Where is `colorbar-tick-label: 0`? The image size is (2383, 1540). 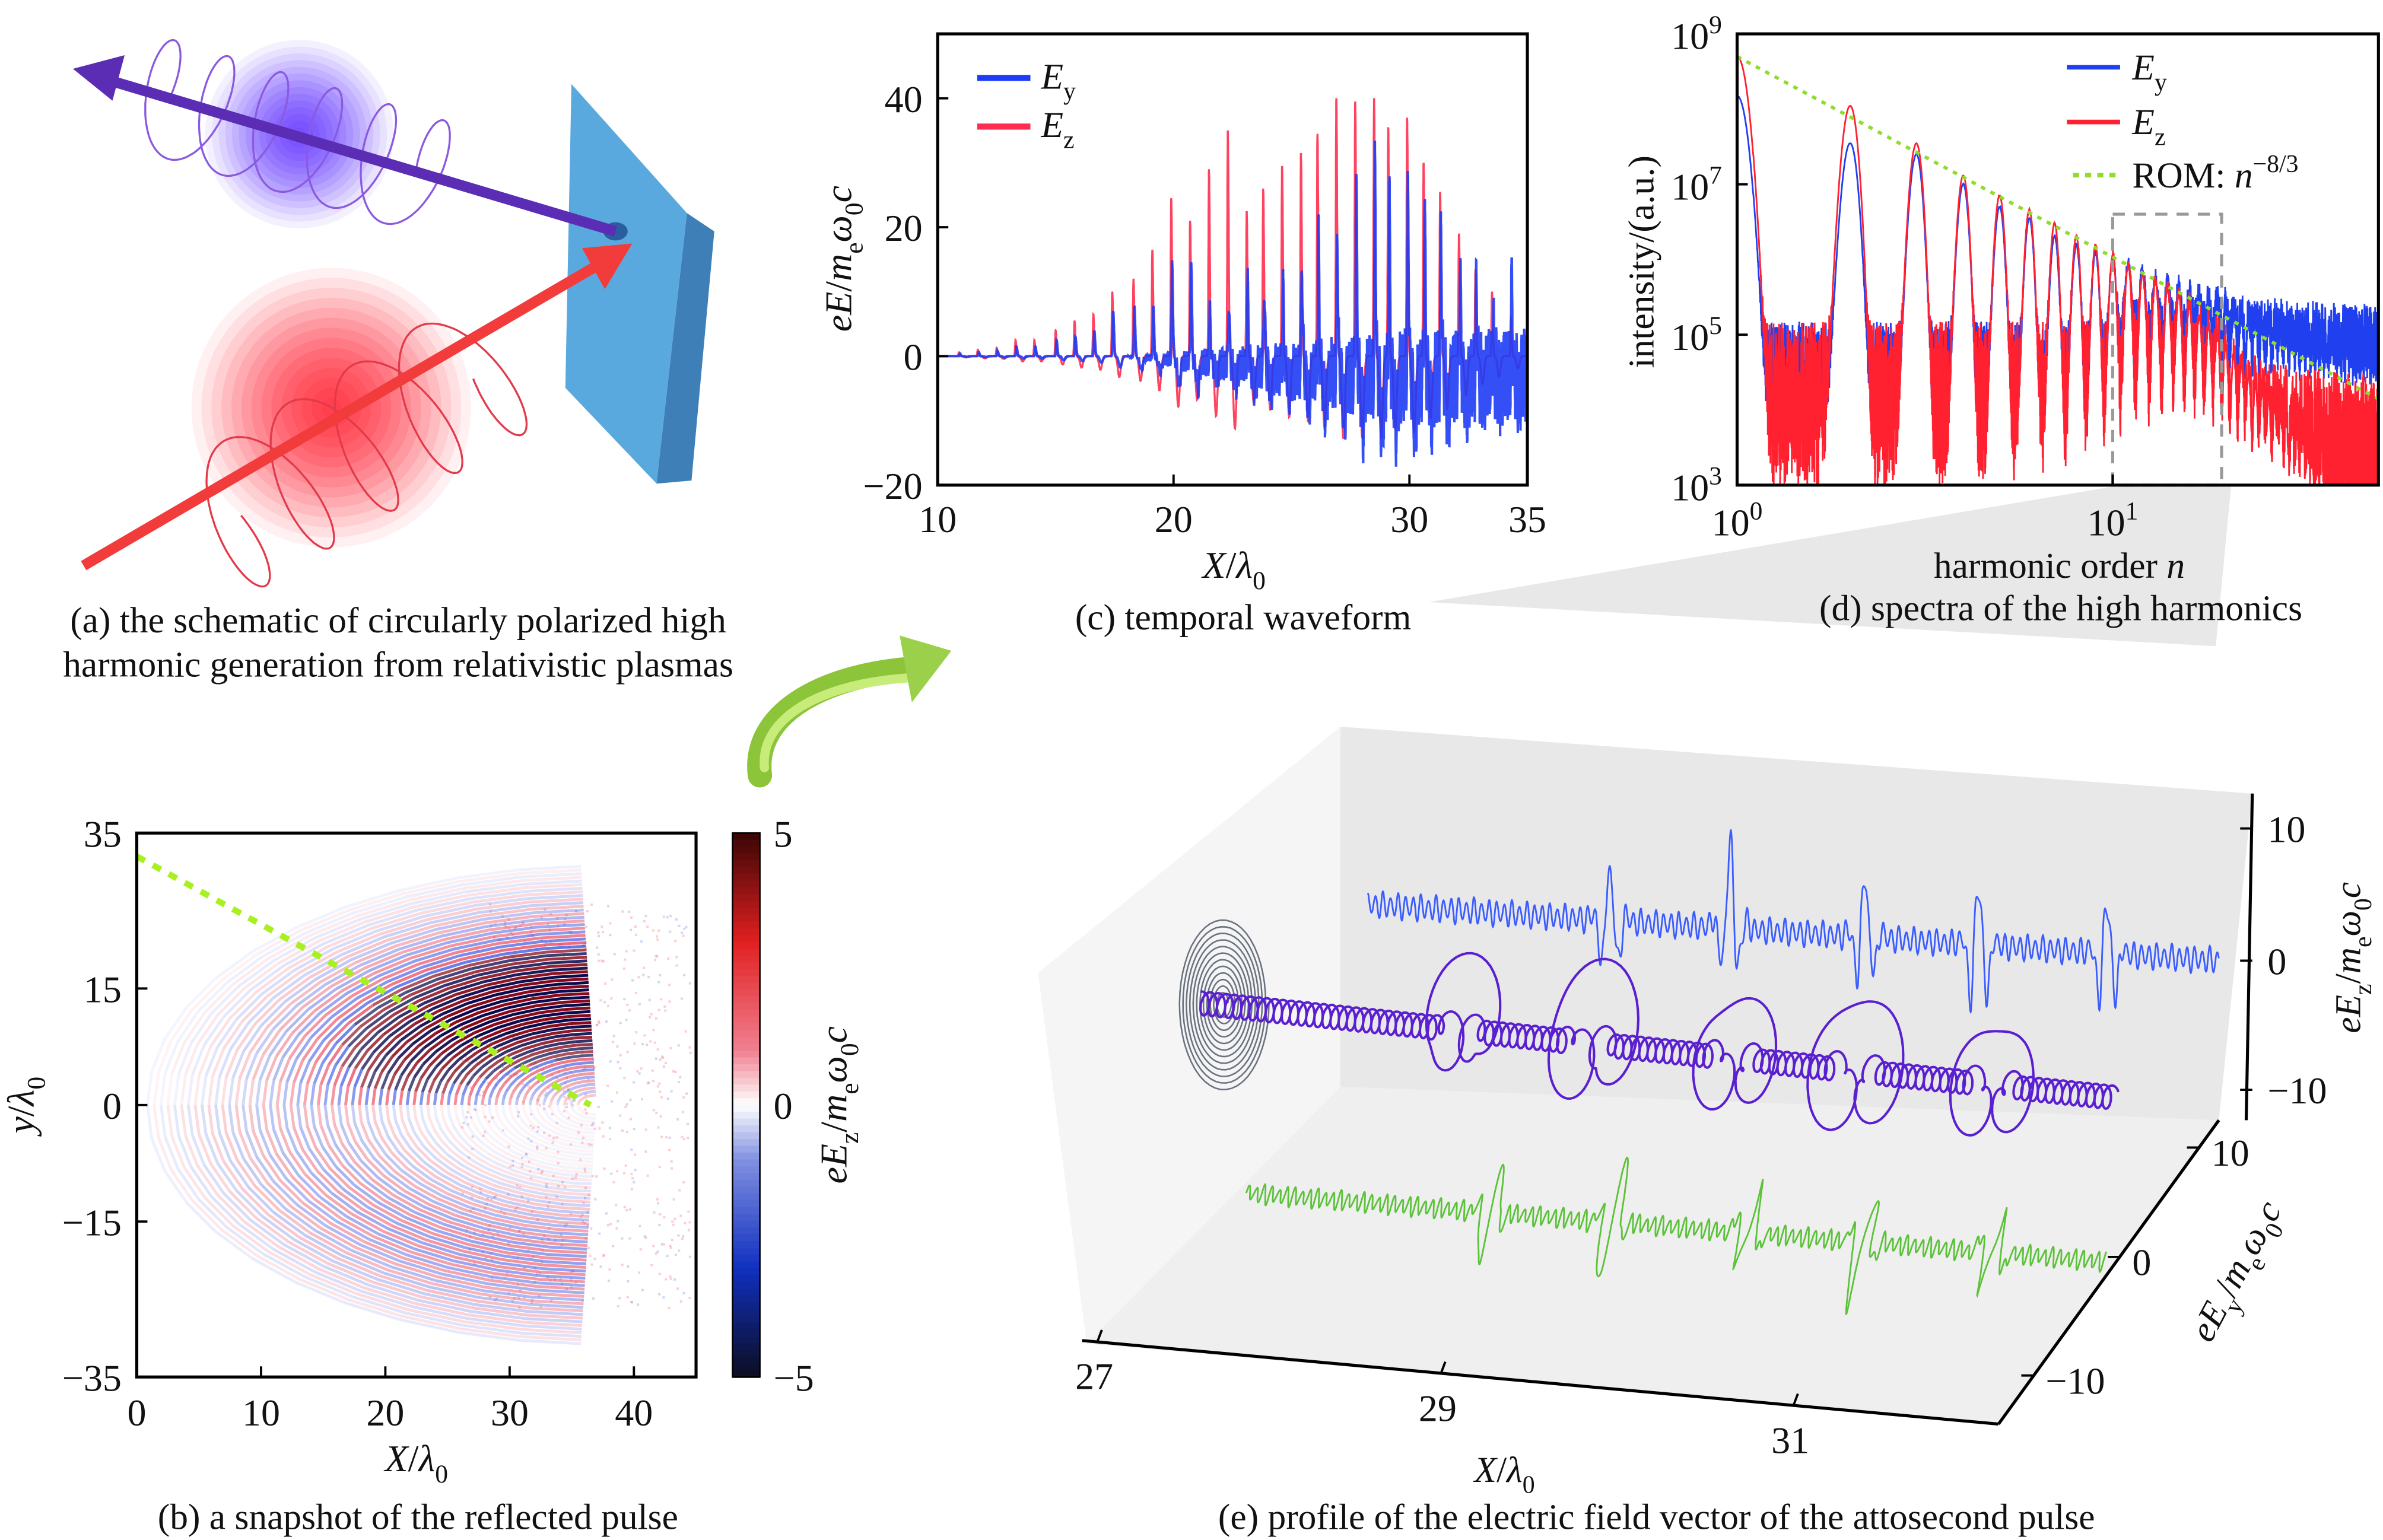 colorbar-tick-label: 0 is located at coordinates (783, 1106).